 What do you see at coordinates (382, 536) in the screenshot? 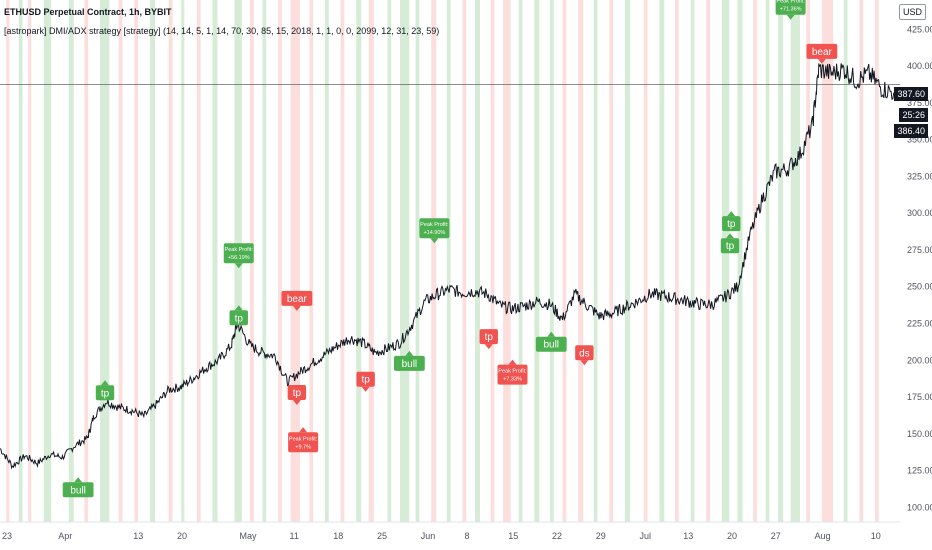
I see `x-tick-label: 25` at bounding box center [382, 536].